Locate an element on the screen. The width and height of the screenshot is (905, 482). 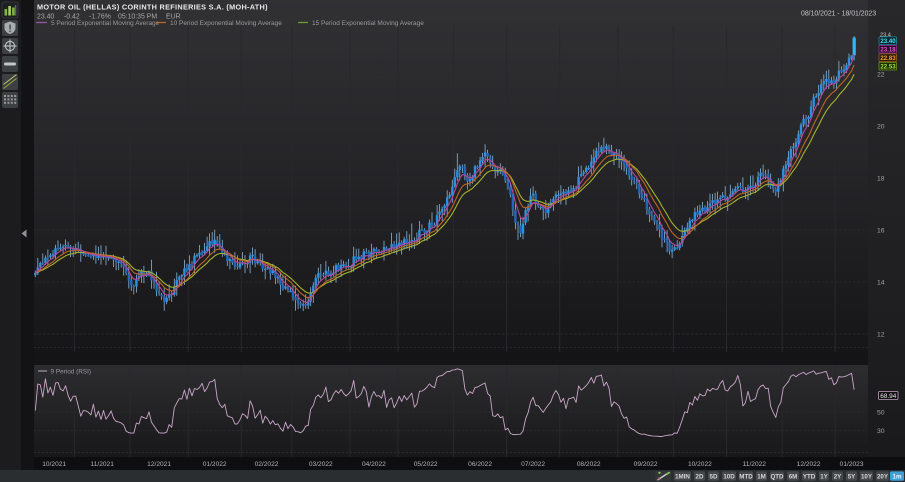
svg-text: 1m is located at coordinates (897, 476).